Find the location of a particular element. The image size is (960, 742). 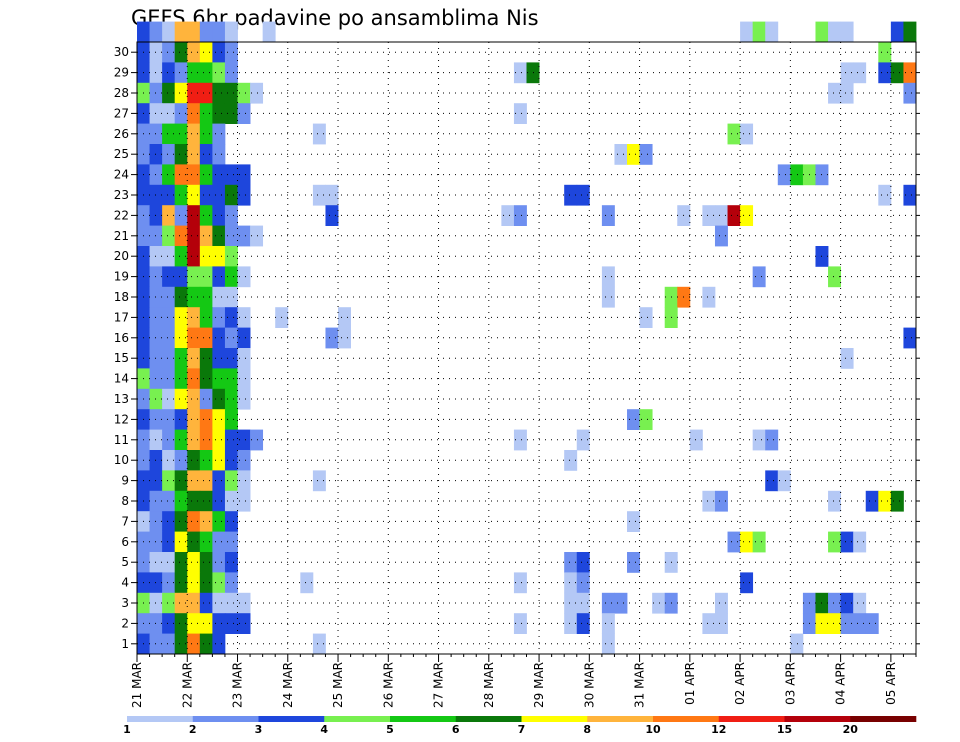

y-tick-label: 16 is located at coordinates (121, 338).